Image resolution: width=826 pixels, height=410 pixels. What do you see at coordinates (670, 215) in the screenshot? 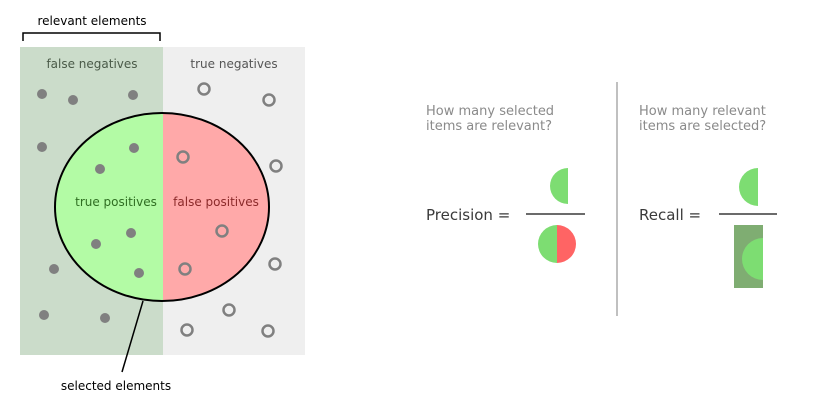
I see `recall-label: Recall =` at bounding box center [670, 215].